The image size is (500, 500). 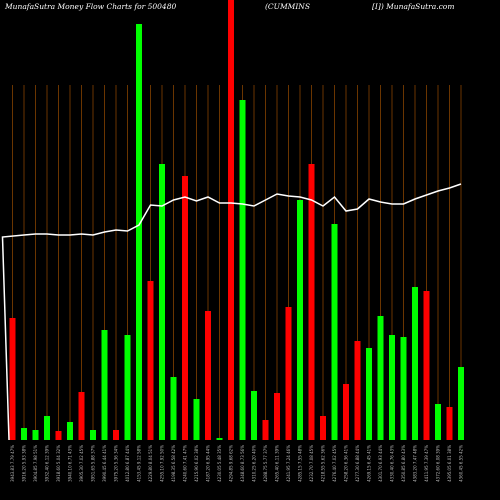 What do you see at coordinates (288, 463) in the screenshot?
I see `x-tick-label: 4241.95 7.24 46%` at bounding box center [288, 463].